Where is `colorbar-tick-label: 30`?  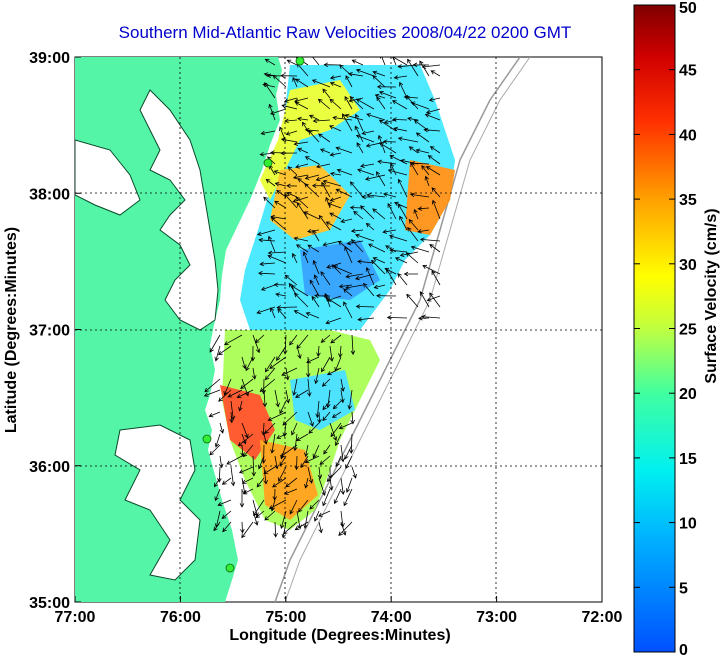 colorbar-tick-label: 30 is located at coordinates (688, 265).